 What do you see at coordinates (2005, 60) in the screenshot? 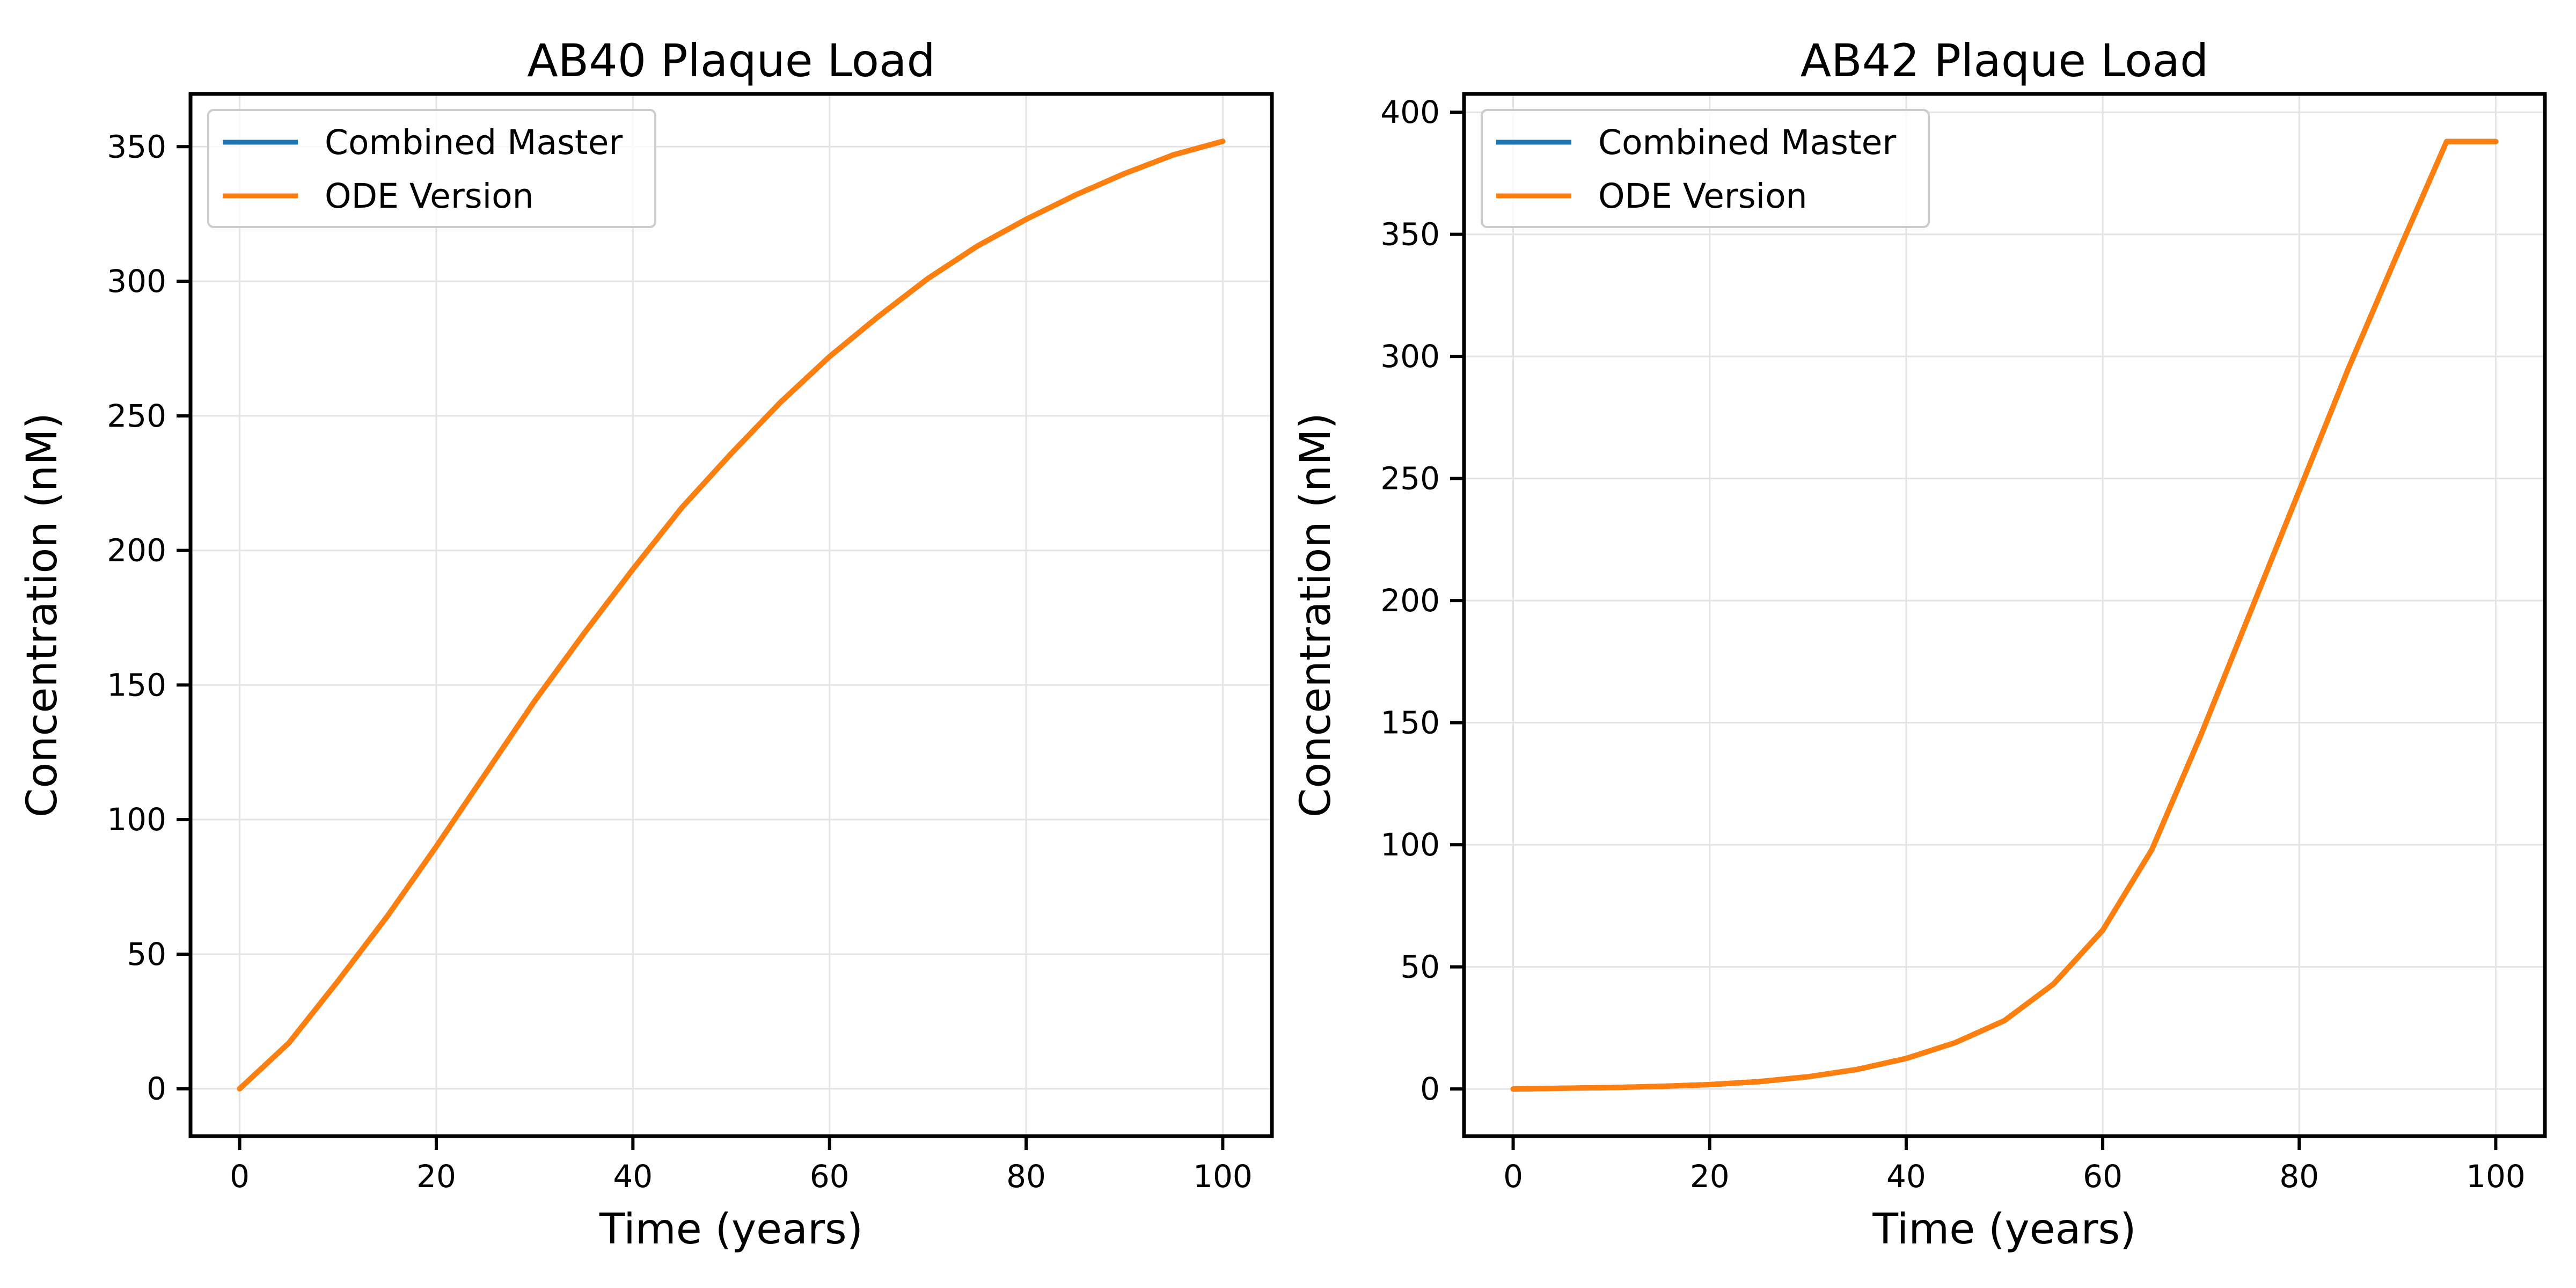
I see `chart-title: AB42 Plaque Load` at bounding box center [2005, 60].